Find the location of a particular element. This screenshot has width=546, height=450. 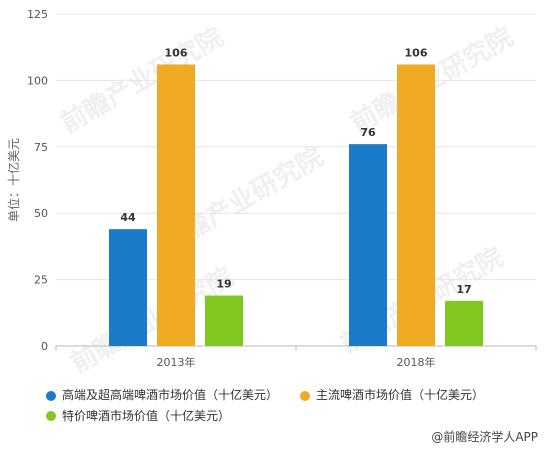

y-tick-label: 75 is located at coordinates (41, 147).